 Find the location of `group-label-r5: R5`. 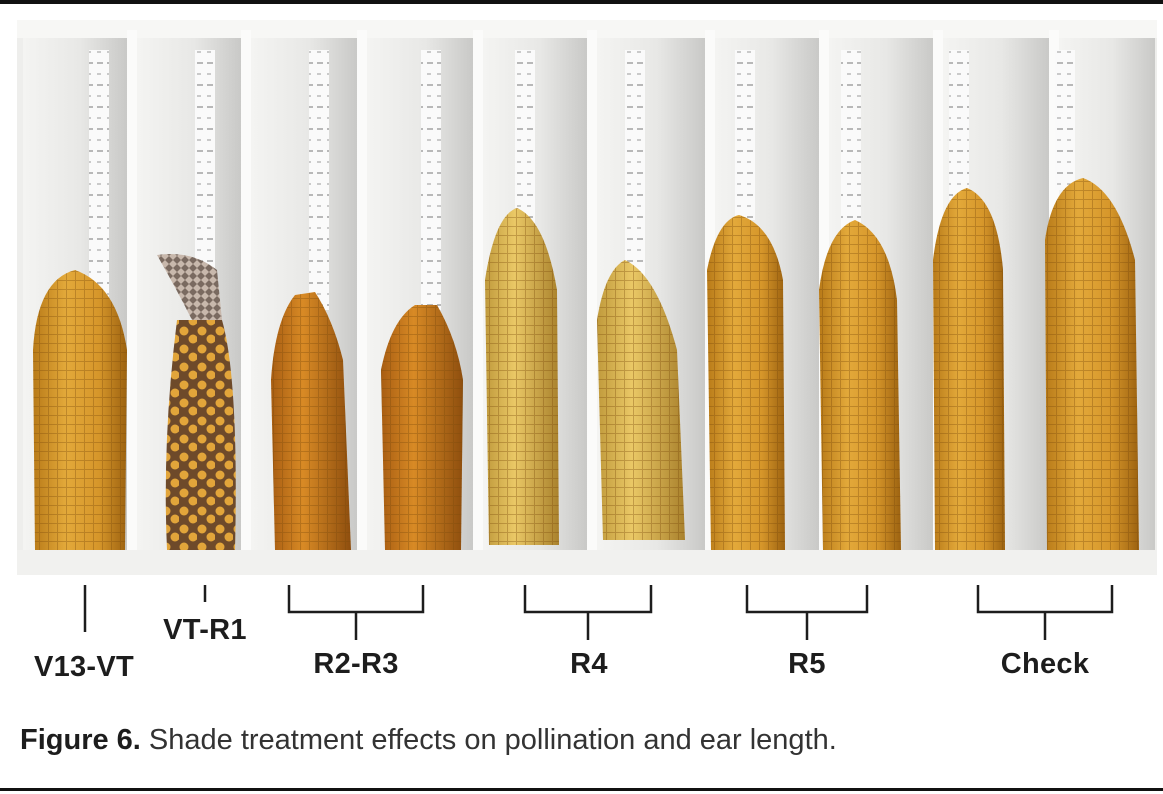

group-label-r5: R5 is located at coordinates (807, 664).